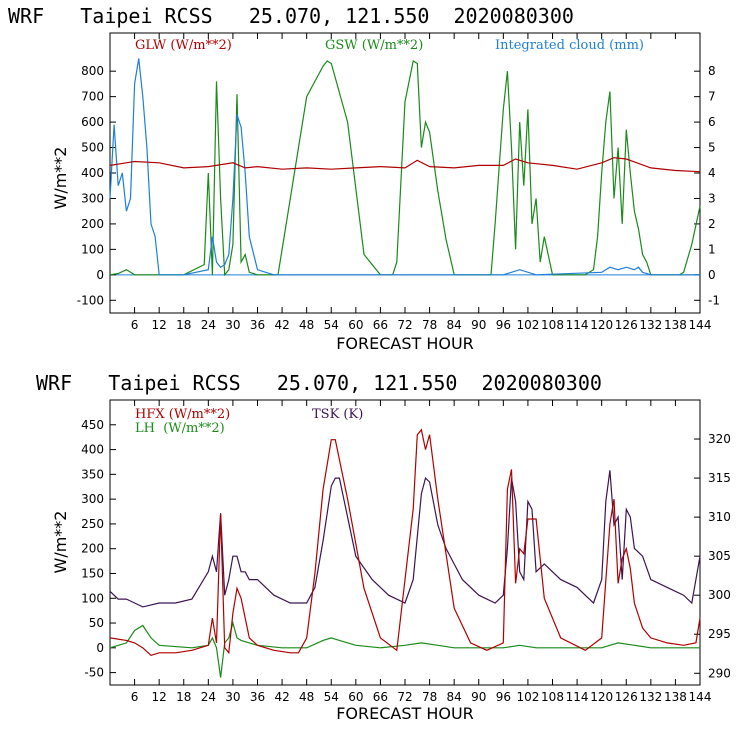 Image resolution: width=740 pixels, height=740 pixels. I want to click on y-tick-label: 350, so click(92, 474).